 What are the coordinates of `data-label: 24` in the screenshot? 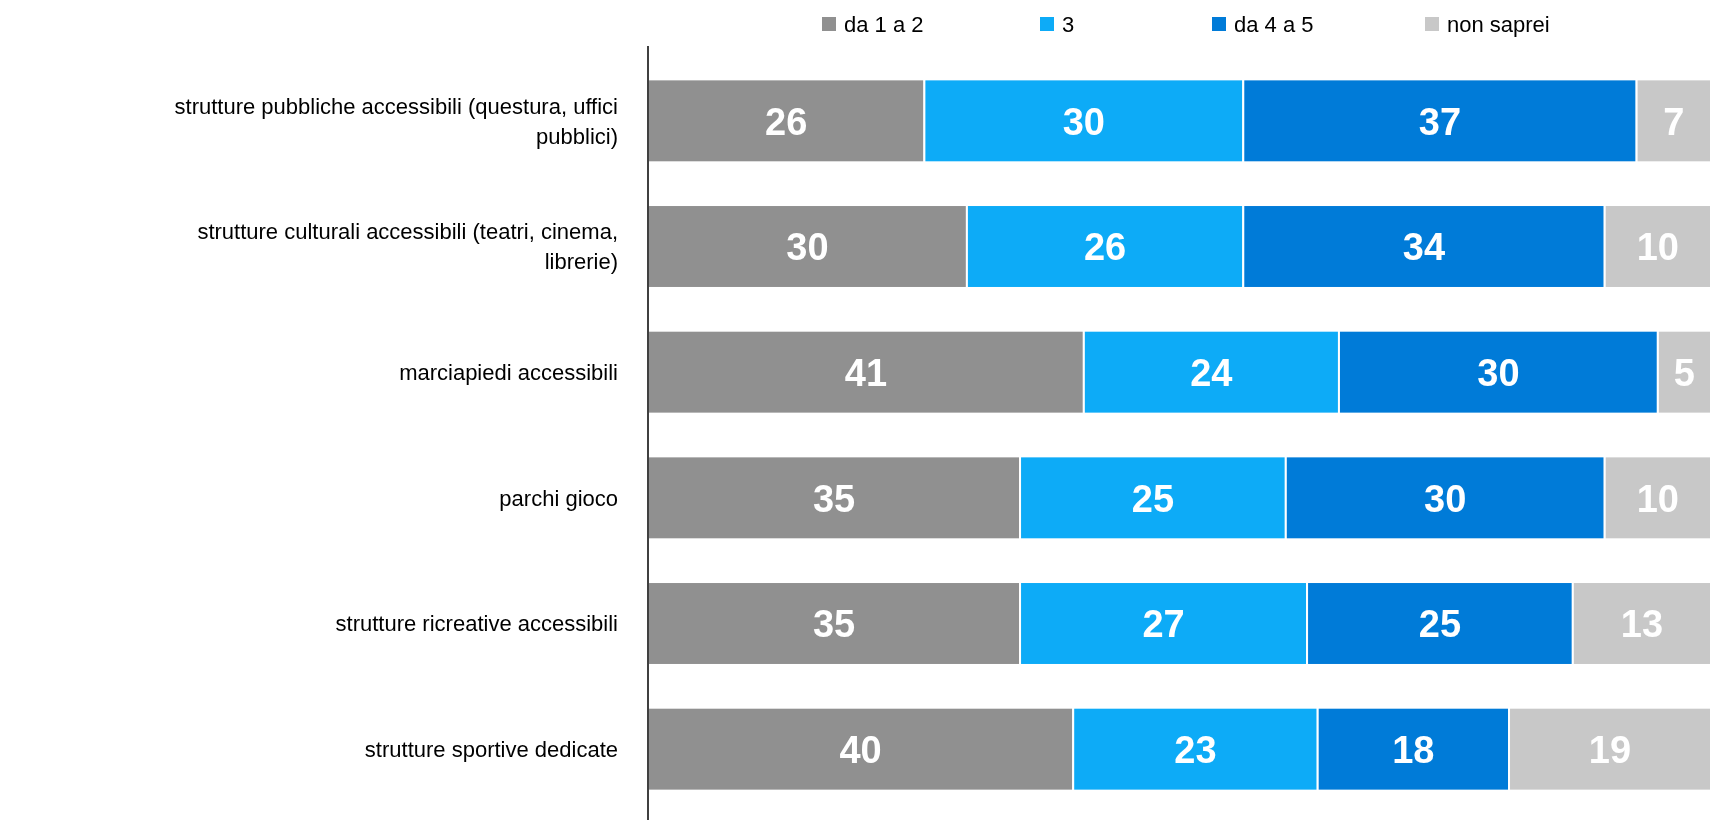 It's located at (1211, 372).